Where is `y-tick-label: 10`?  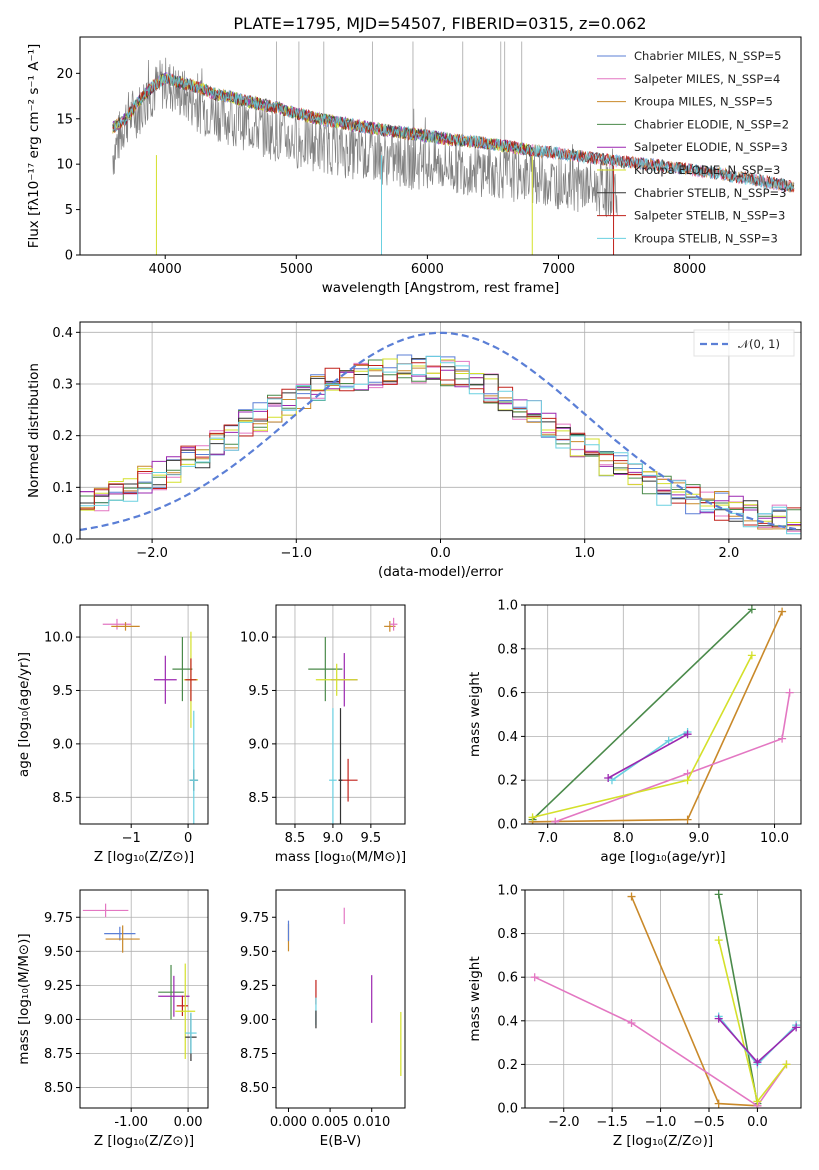 y-tick-label: 10 is located at coordinates (64, 165).